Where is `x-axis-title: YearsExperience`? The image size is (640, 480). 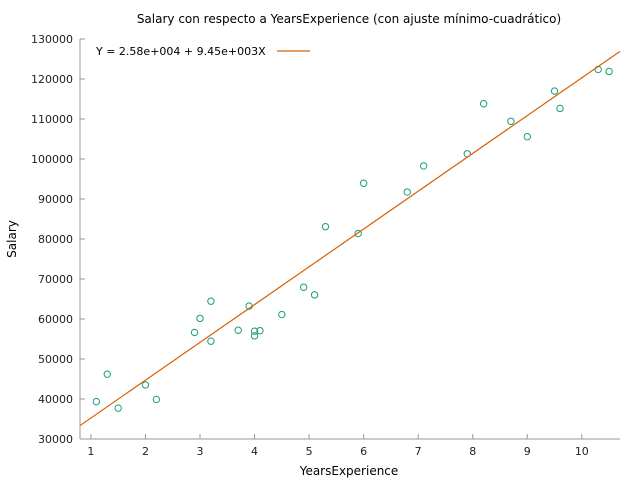
x-axis-title: YearsExperience is located at coordinates (349, 471).